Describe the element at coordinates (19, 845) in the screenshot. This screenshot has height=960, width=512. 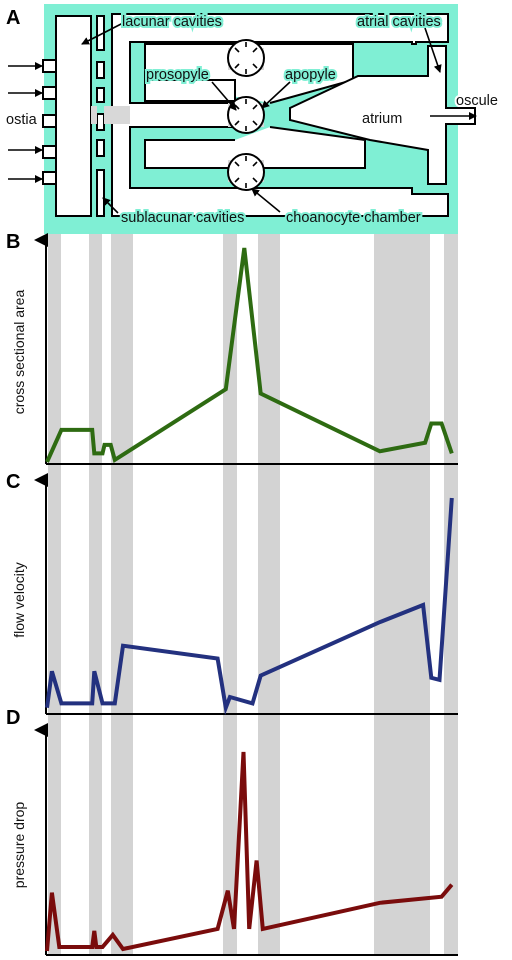
I see `chart-d-ylabel: pressure drop` at that location.